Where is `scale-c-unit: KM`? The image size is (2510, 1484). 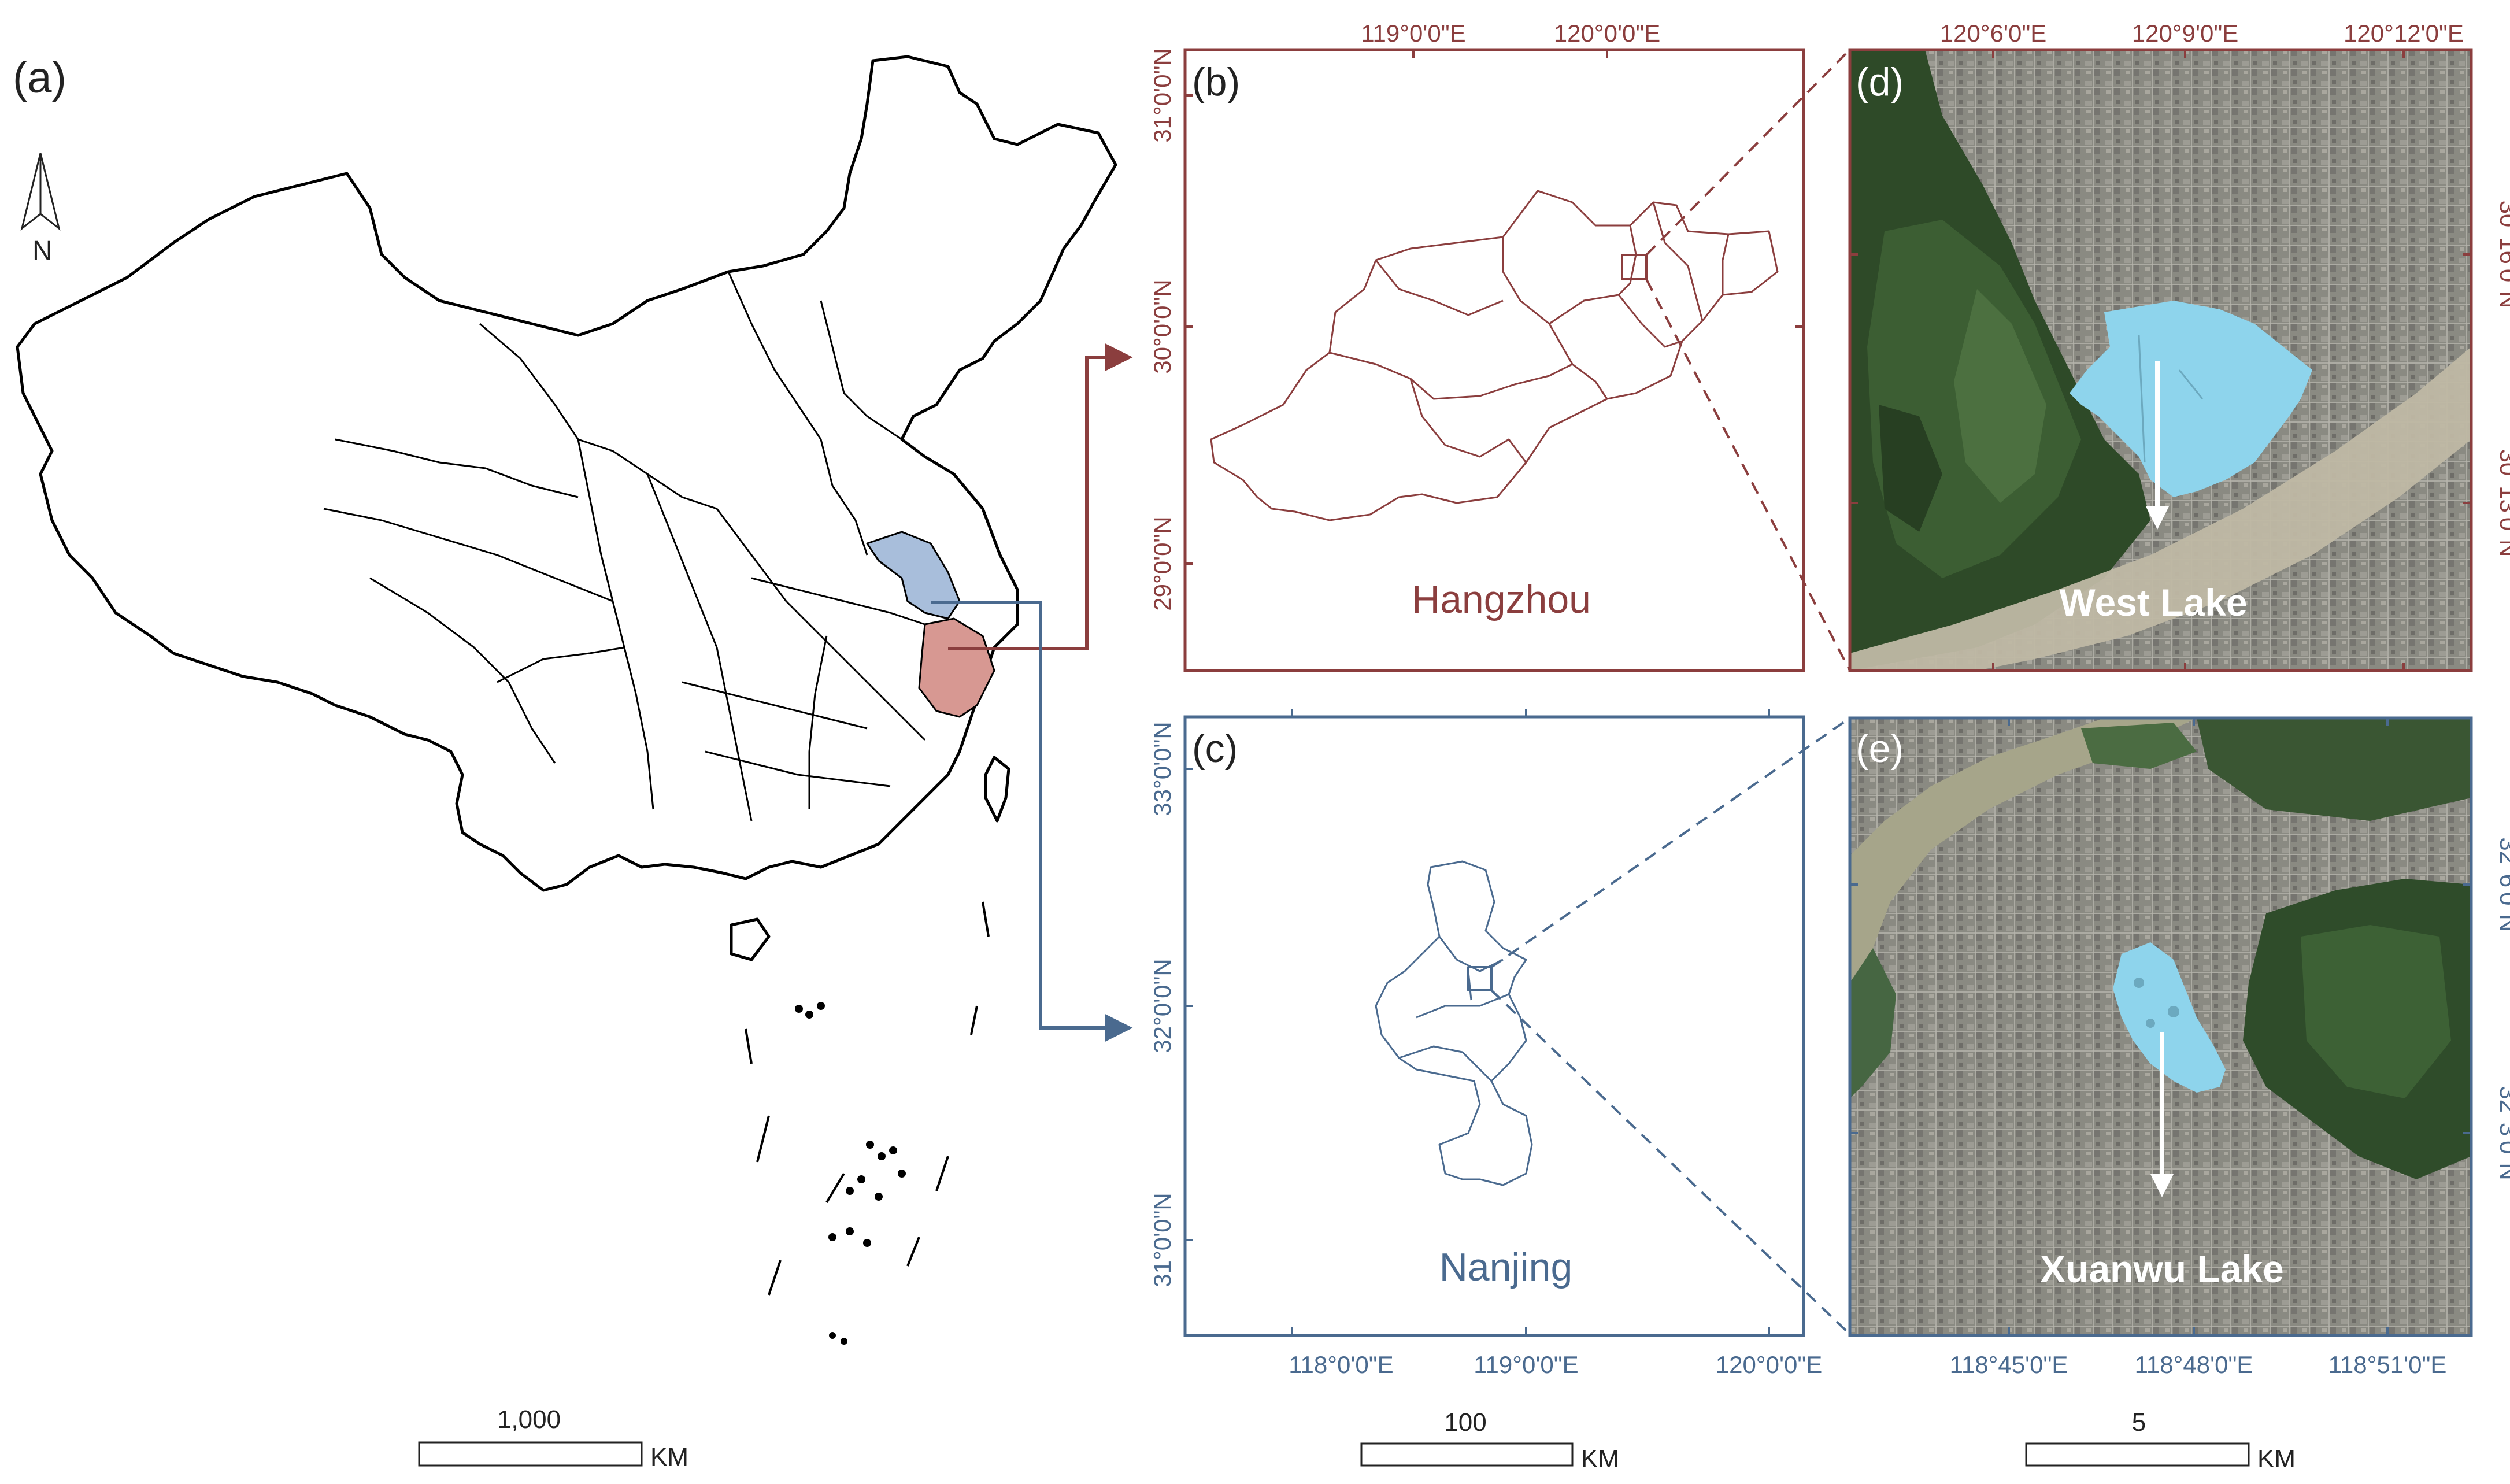
scale-c-unit: KM is located at coordinates (1600, 1459).